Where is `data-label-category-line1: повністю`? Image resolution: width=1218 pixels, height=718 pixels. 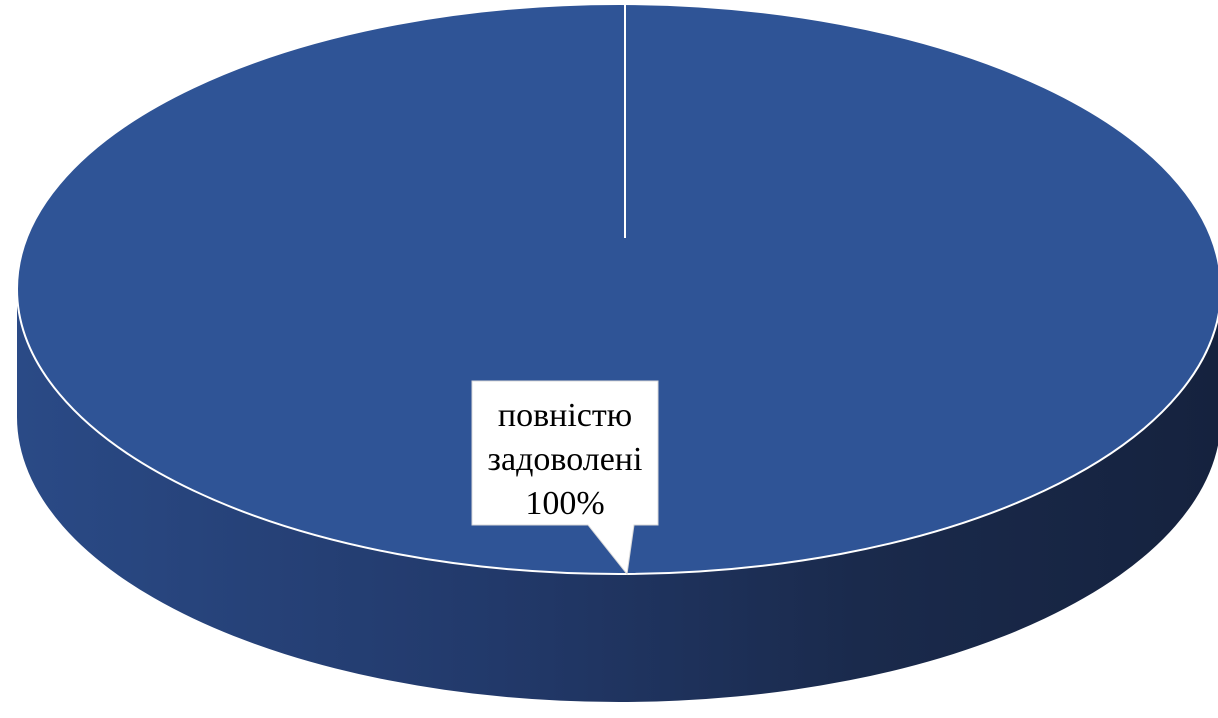
data-label-category-line1: повністю is located at coordinates (565, 415).